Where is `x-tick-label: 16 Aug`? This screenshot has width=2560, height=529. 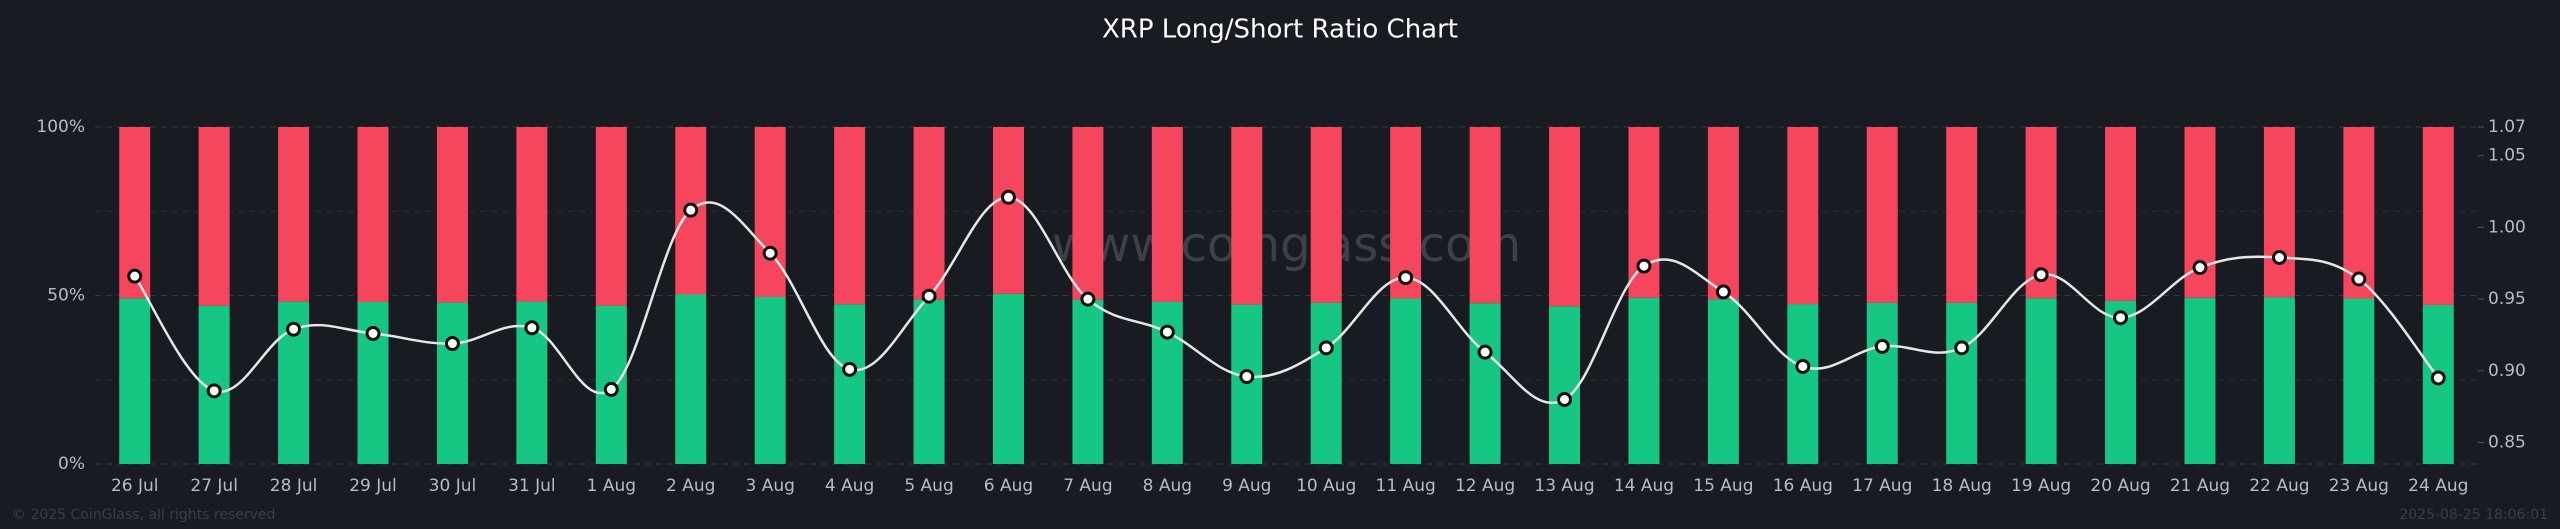 x-tick-label: 16 Aug is located at coordinates (1803, 486).